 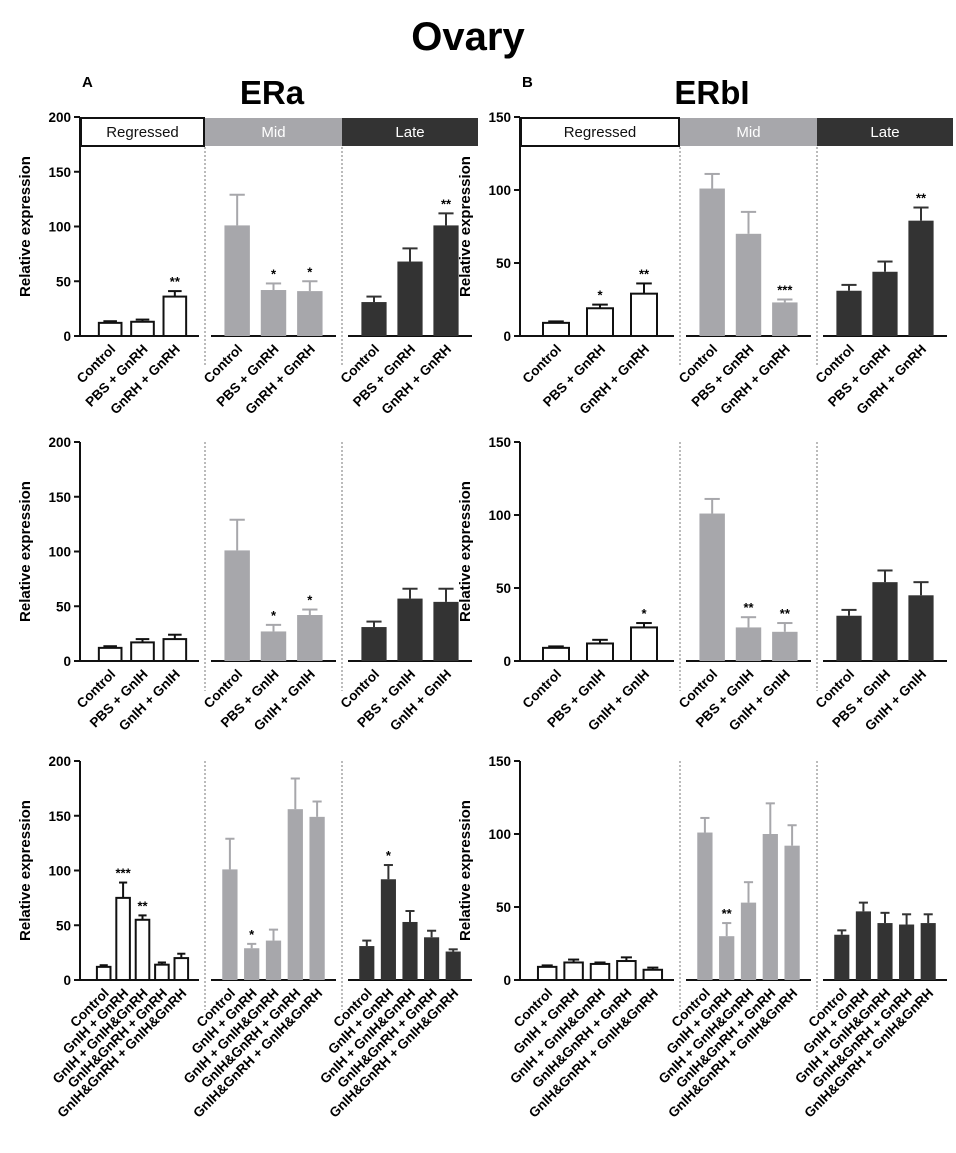 What do you see at coordinates (600, 132) in the screenshot?
I see `stage-header-label: Regressed` at bounding box center [600, 132].